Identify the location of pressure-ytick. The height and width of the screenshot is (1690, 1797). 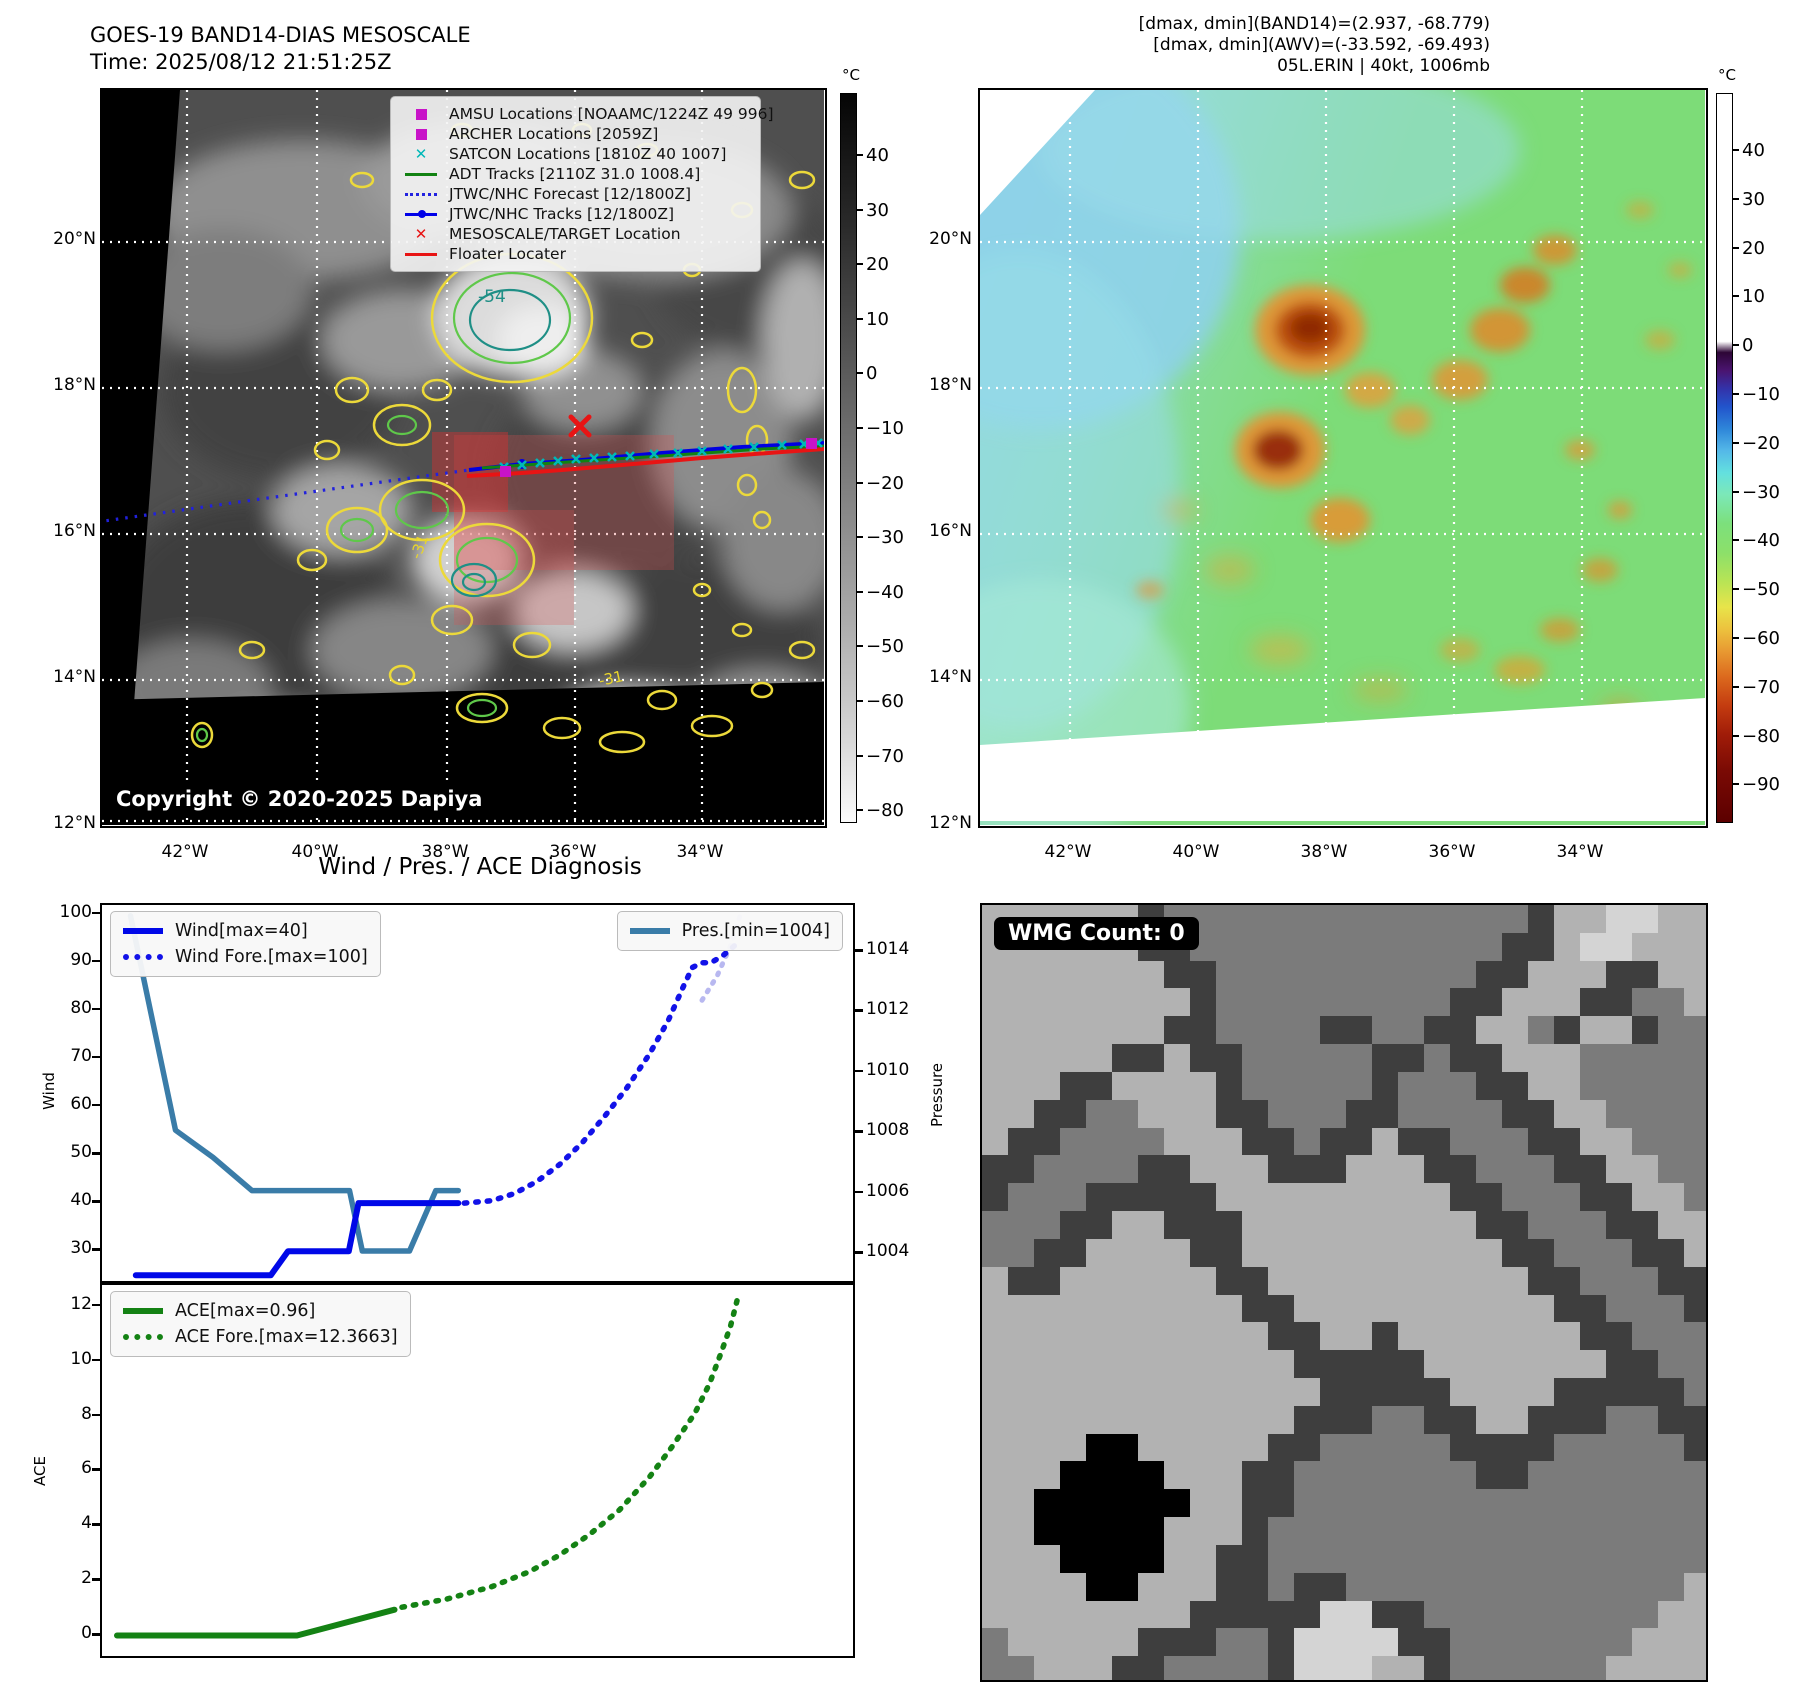
(859, 1131).